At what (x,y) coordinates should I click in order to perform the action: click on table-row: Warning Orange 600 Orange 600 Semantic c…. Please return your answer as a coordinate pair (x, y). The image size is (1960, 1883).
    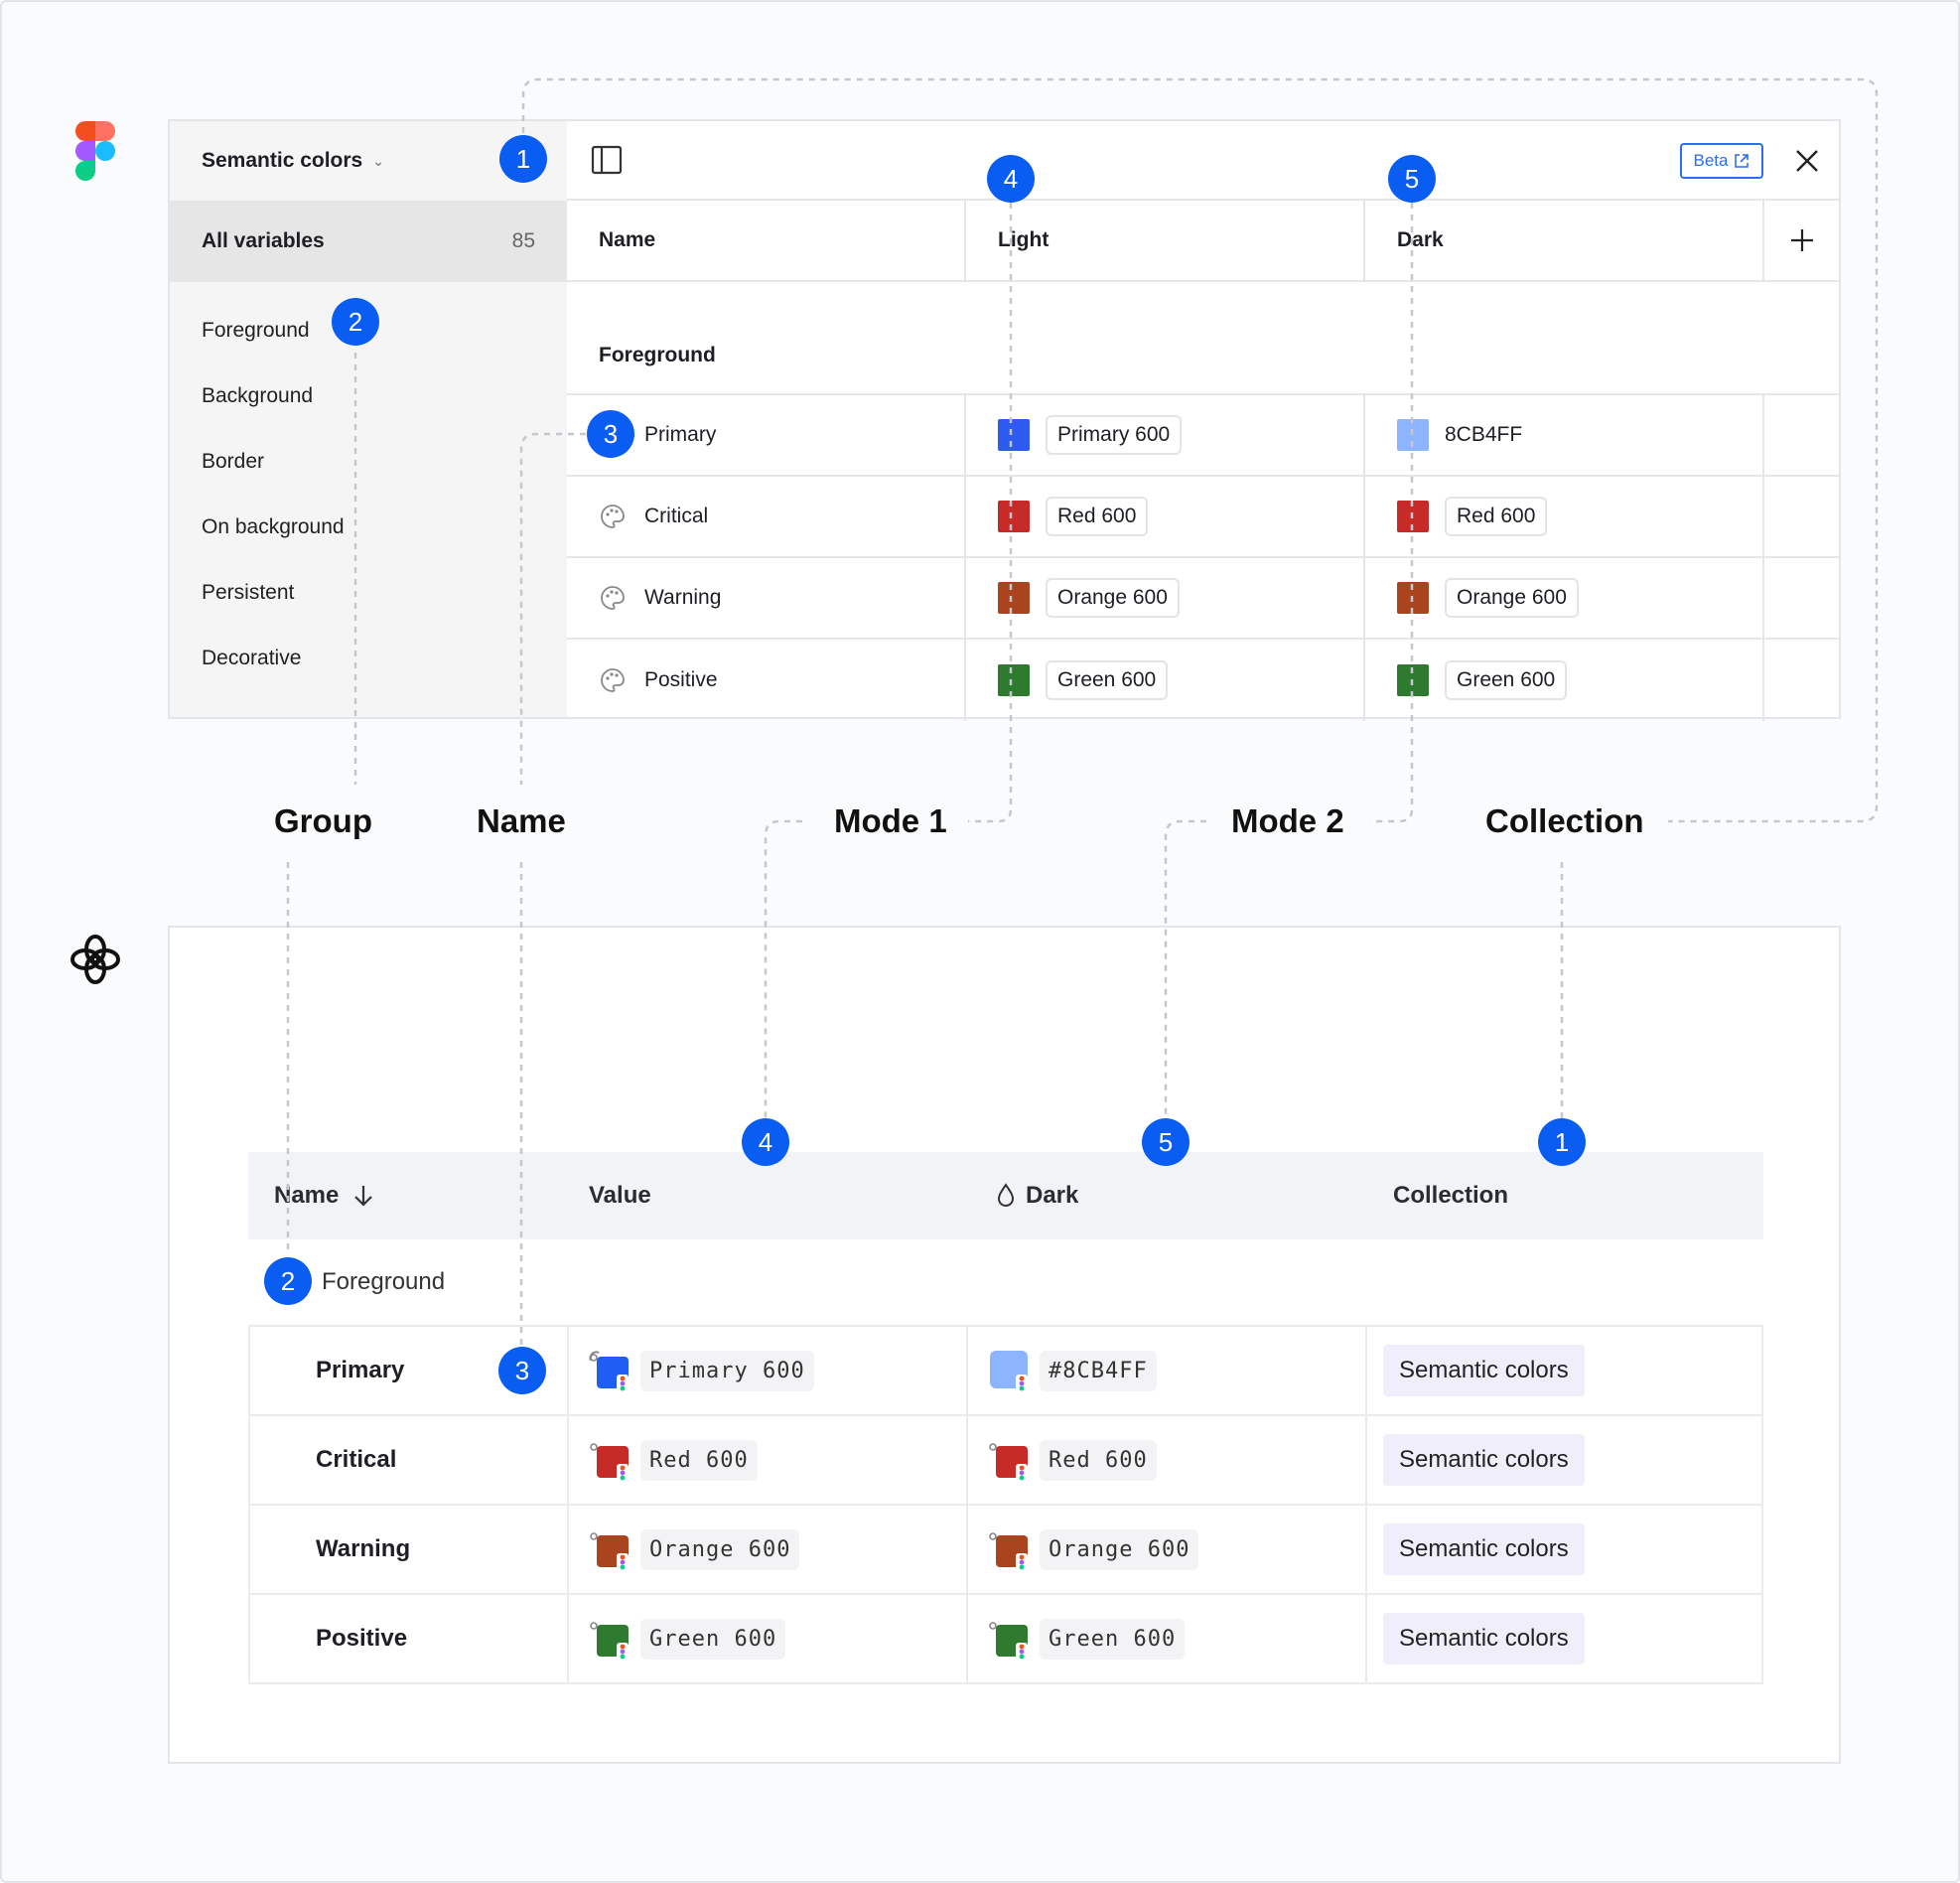
    Looking at the image, I should click on (1005, 1550).